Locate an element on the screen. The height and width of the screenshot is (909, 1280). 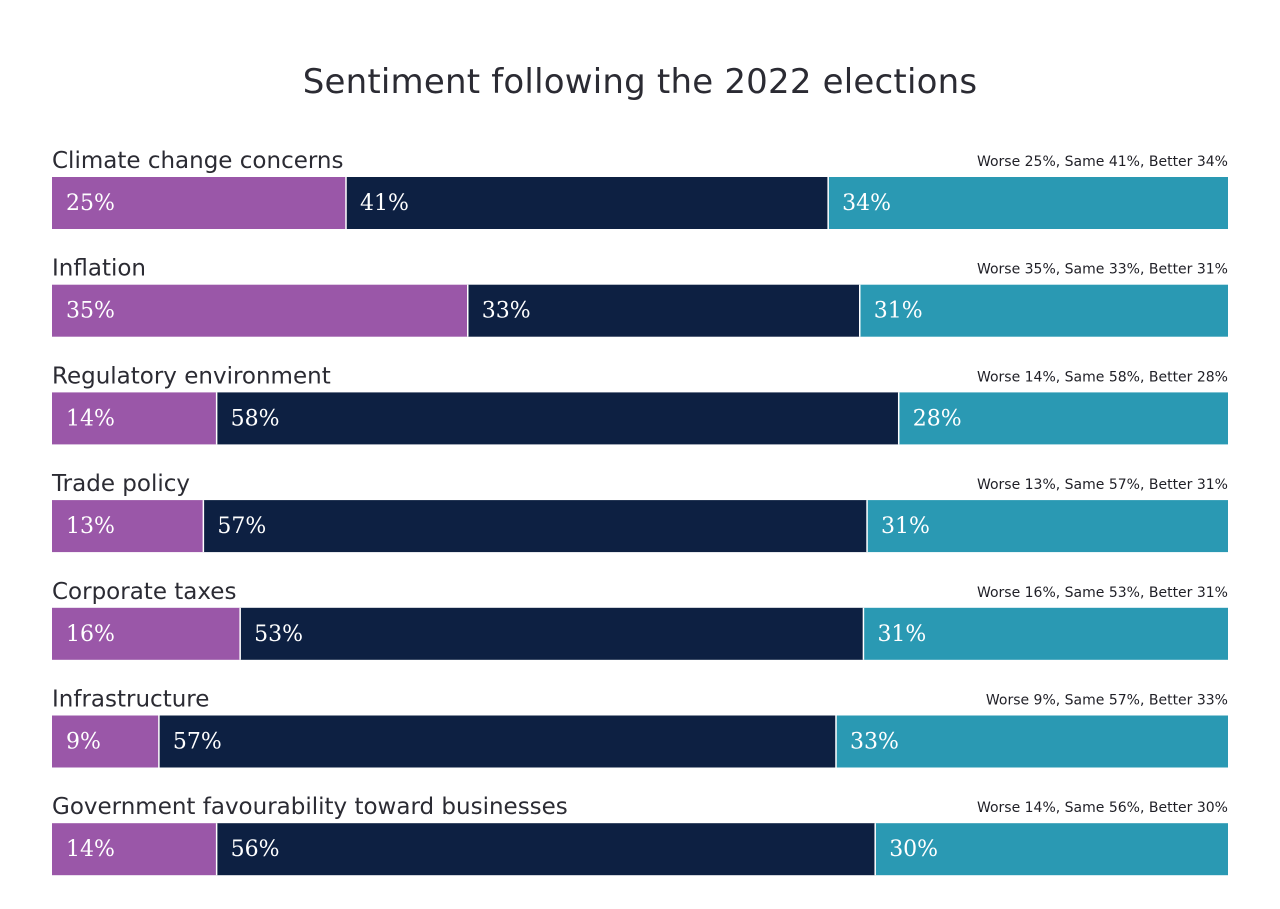
row-label: Regulatory environment is located at coordinates (191, 376).